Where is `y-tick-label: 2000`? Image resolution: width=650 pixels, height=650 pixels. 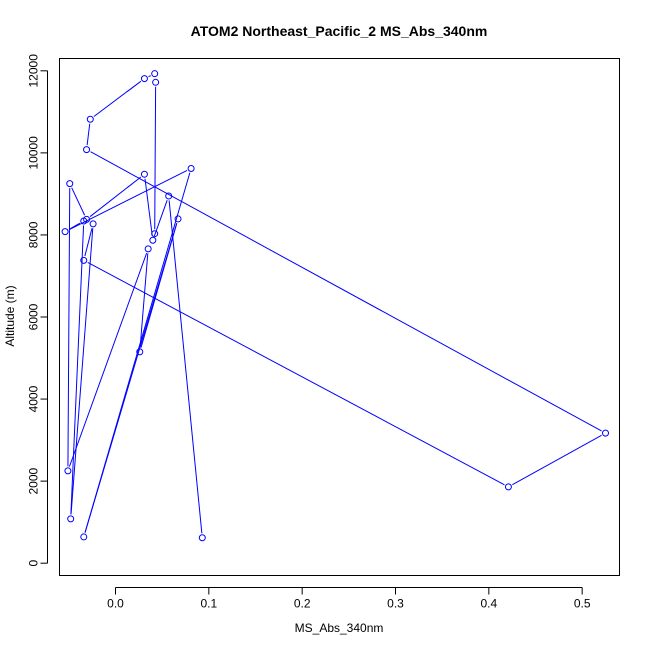
y-tick-label: 2000 is located at coordinates (34, 480).